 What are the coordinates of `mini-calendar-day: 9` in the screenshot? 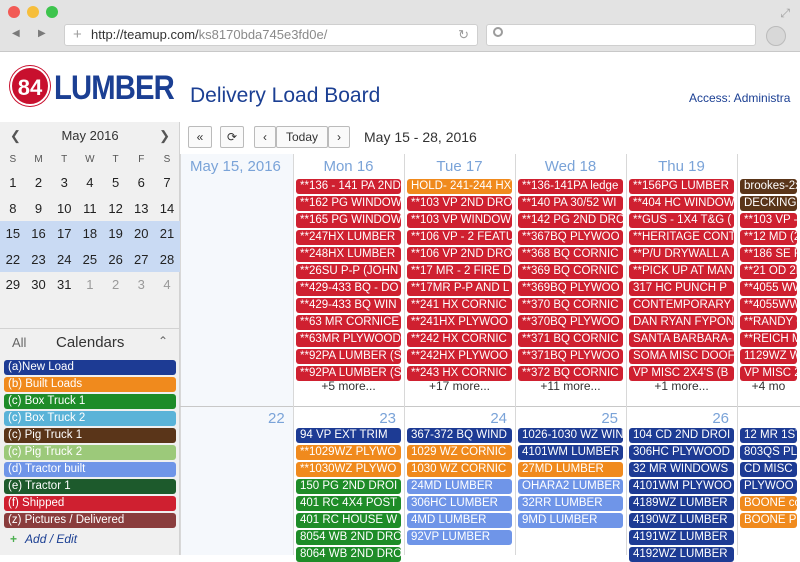 It's located at (38, 208).